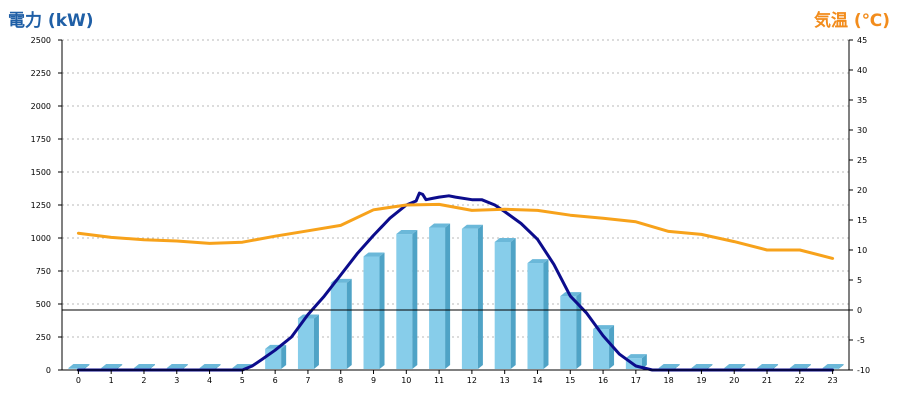 Image resolution: width=900 pixels, height=400 pixels. I want to click on left-axis-title: 電力 (kW), so click(51, 21).